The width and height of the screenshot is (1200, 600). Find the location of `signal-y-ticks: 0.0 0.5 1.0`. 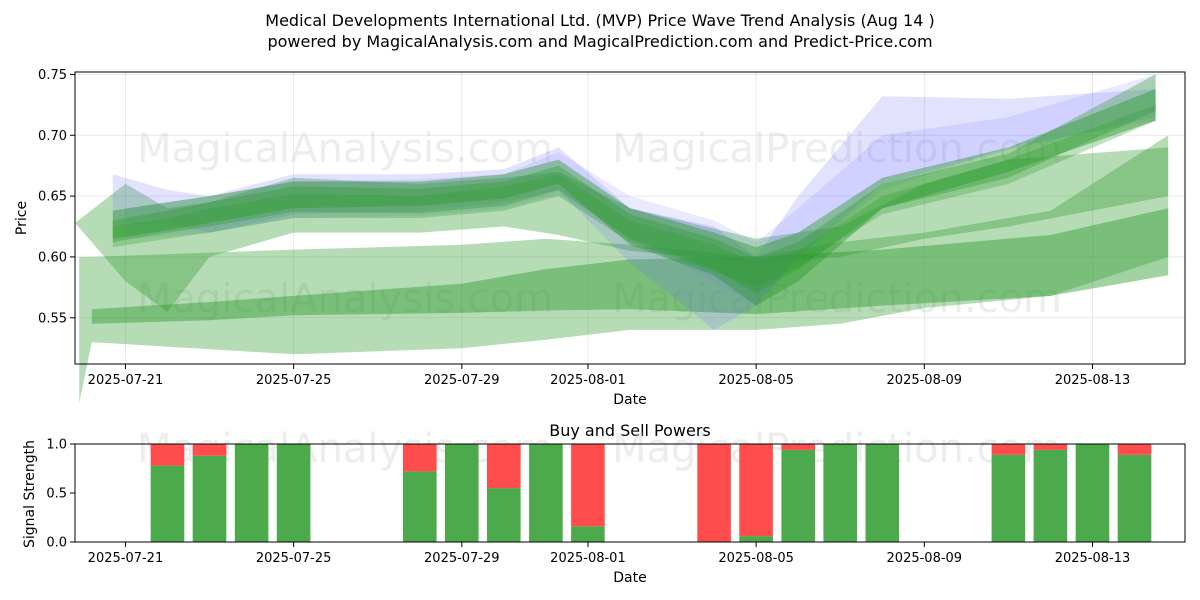

signal-y-ticks: 0.0 0.5 1.0 is located at coordinates (60, 494).